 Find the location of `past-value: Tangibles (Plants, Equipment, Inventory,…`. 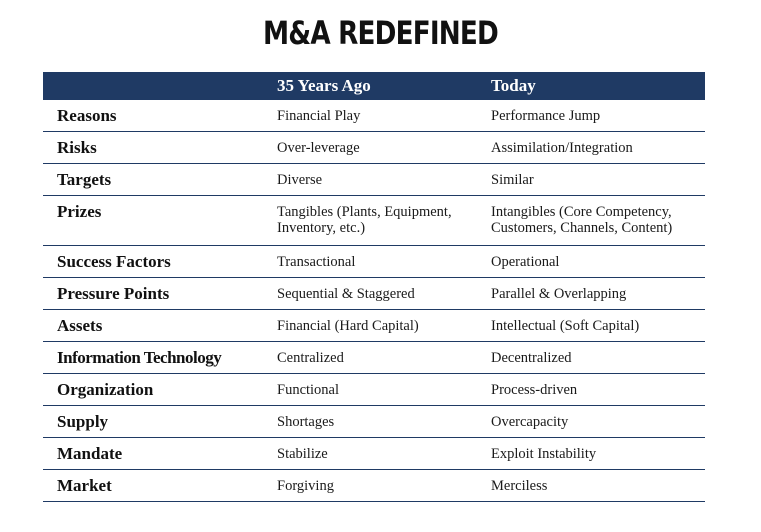

past-value: Tangibles (Plants, Equipment, Inventory,… is located at coordinates (364, 220).